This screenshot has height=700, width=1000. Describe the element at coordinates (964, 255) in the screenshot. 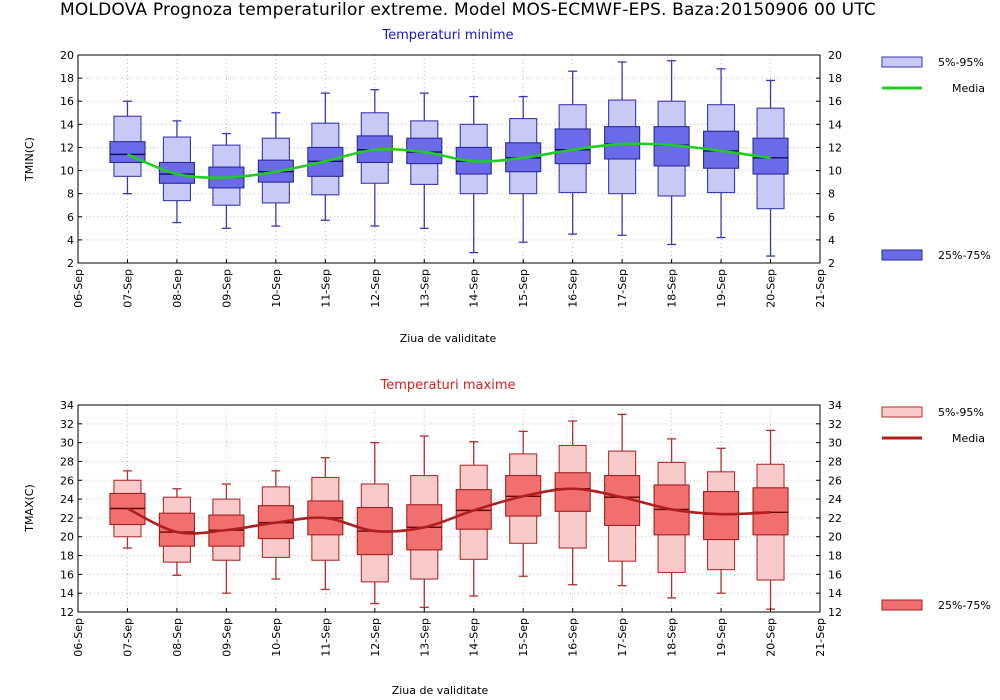

I see `tmin-legend-label-box: 25%-75%` at that location.